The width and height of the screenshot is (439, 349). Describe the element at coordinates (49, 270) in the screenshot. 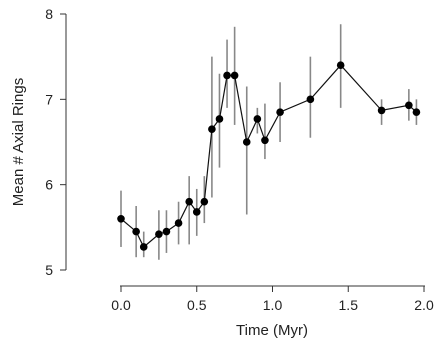

I see `y-tick-label-0: 5` at that location.